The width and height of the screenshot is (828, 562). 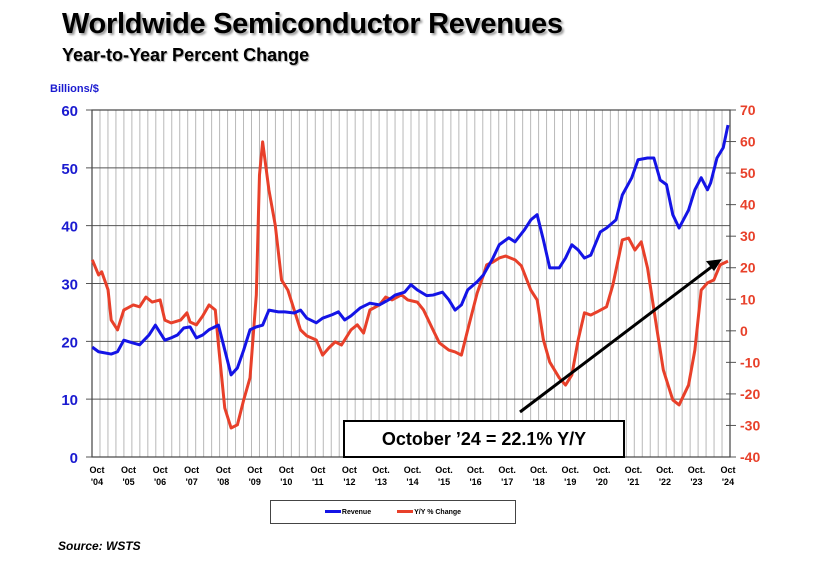 I want to click on right-axis-tick-label: 30, so click(x=748, y=236).